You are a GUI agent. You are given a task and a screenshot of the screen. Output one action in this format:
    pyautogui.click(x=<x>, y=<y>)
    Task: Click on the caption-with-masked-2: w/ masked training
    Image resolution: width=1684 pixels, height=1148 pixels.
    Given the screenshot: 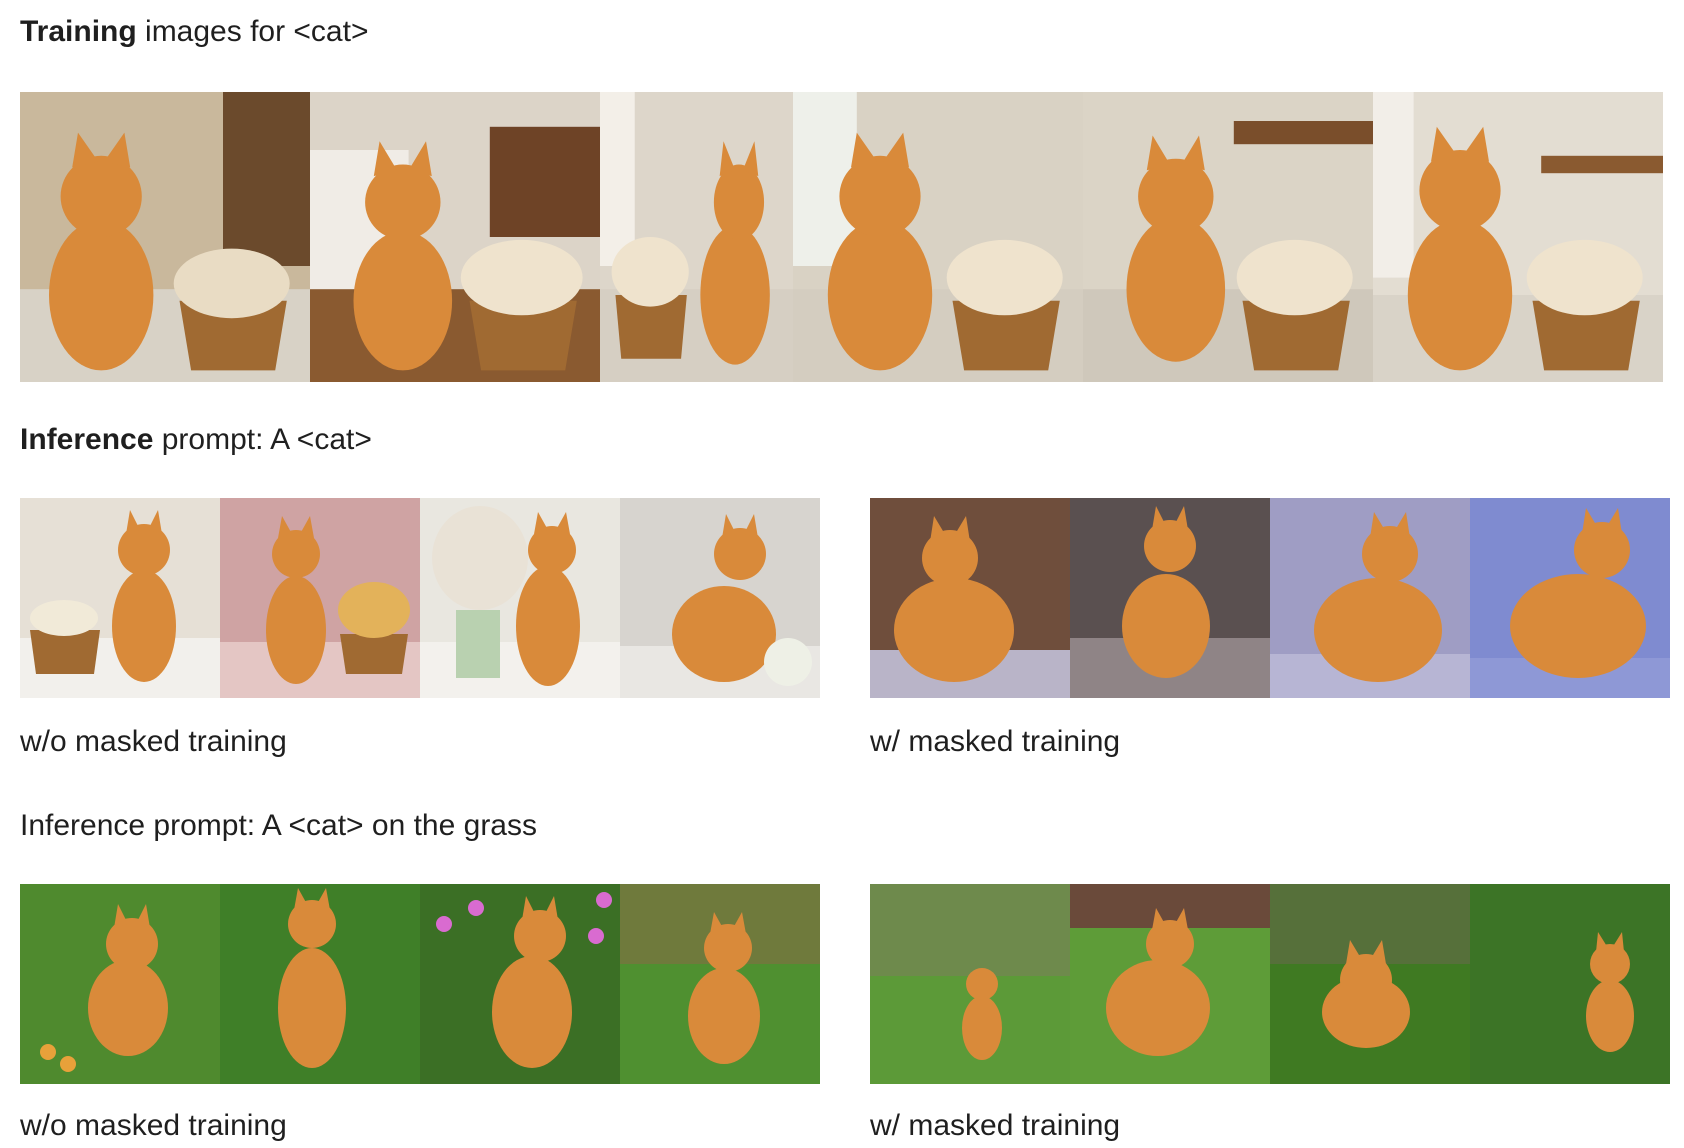 What is the action you would take?
    pyautogui.click(x=995, y=1125)
    